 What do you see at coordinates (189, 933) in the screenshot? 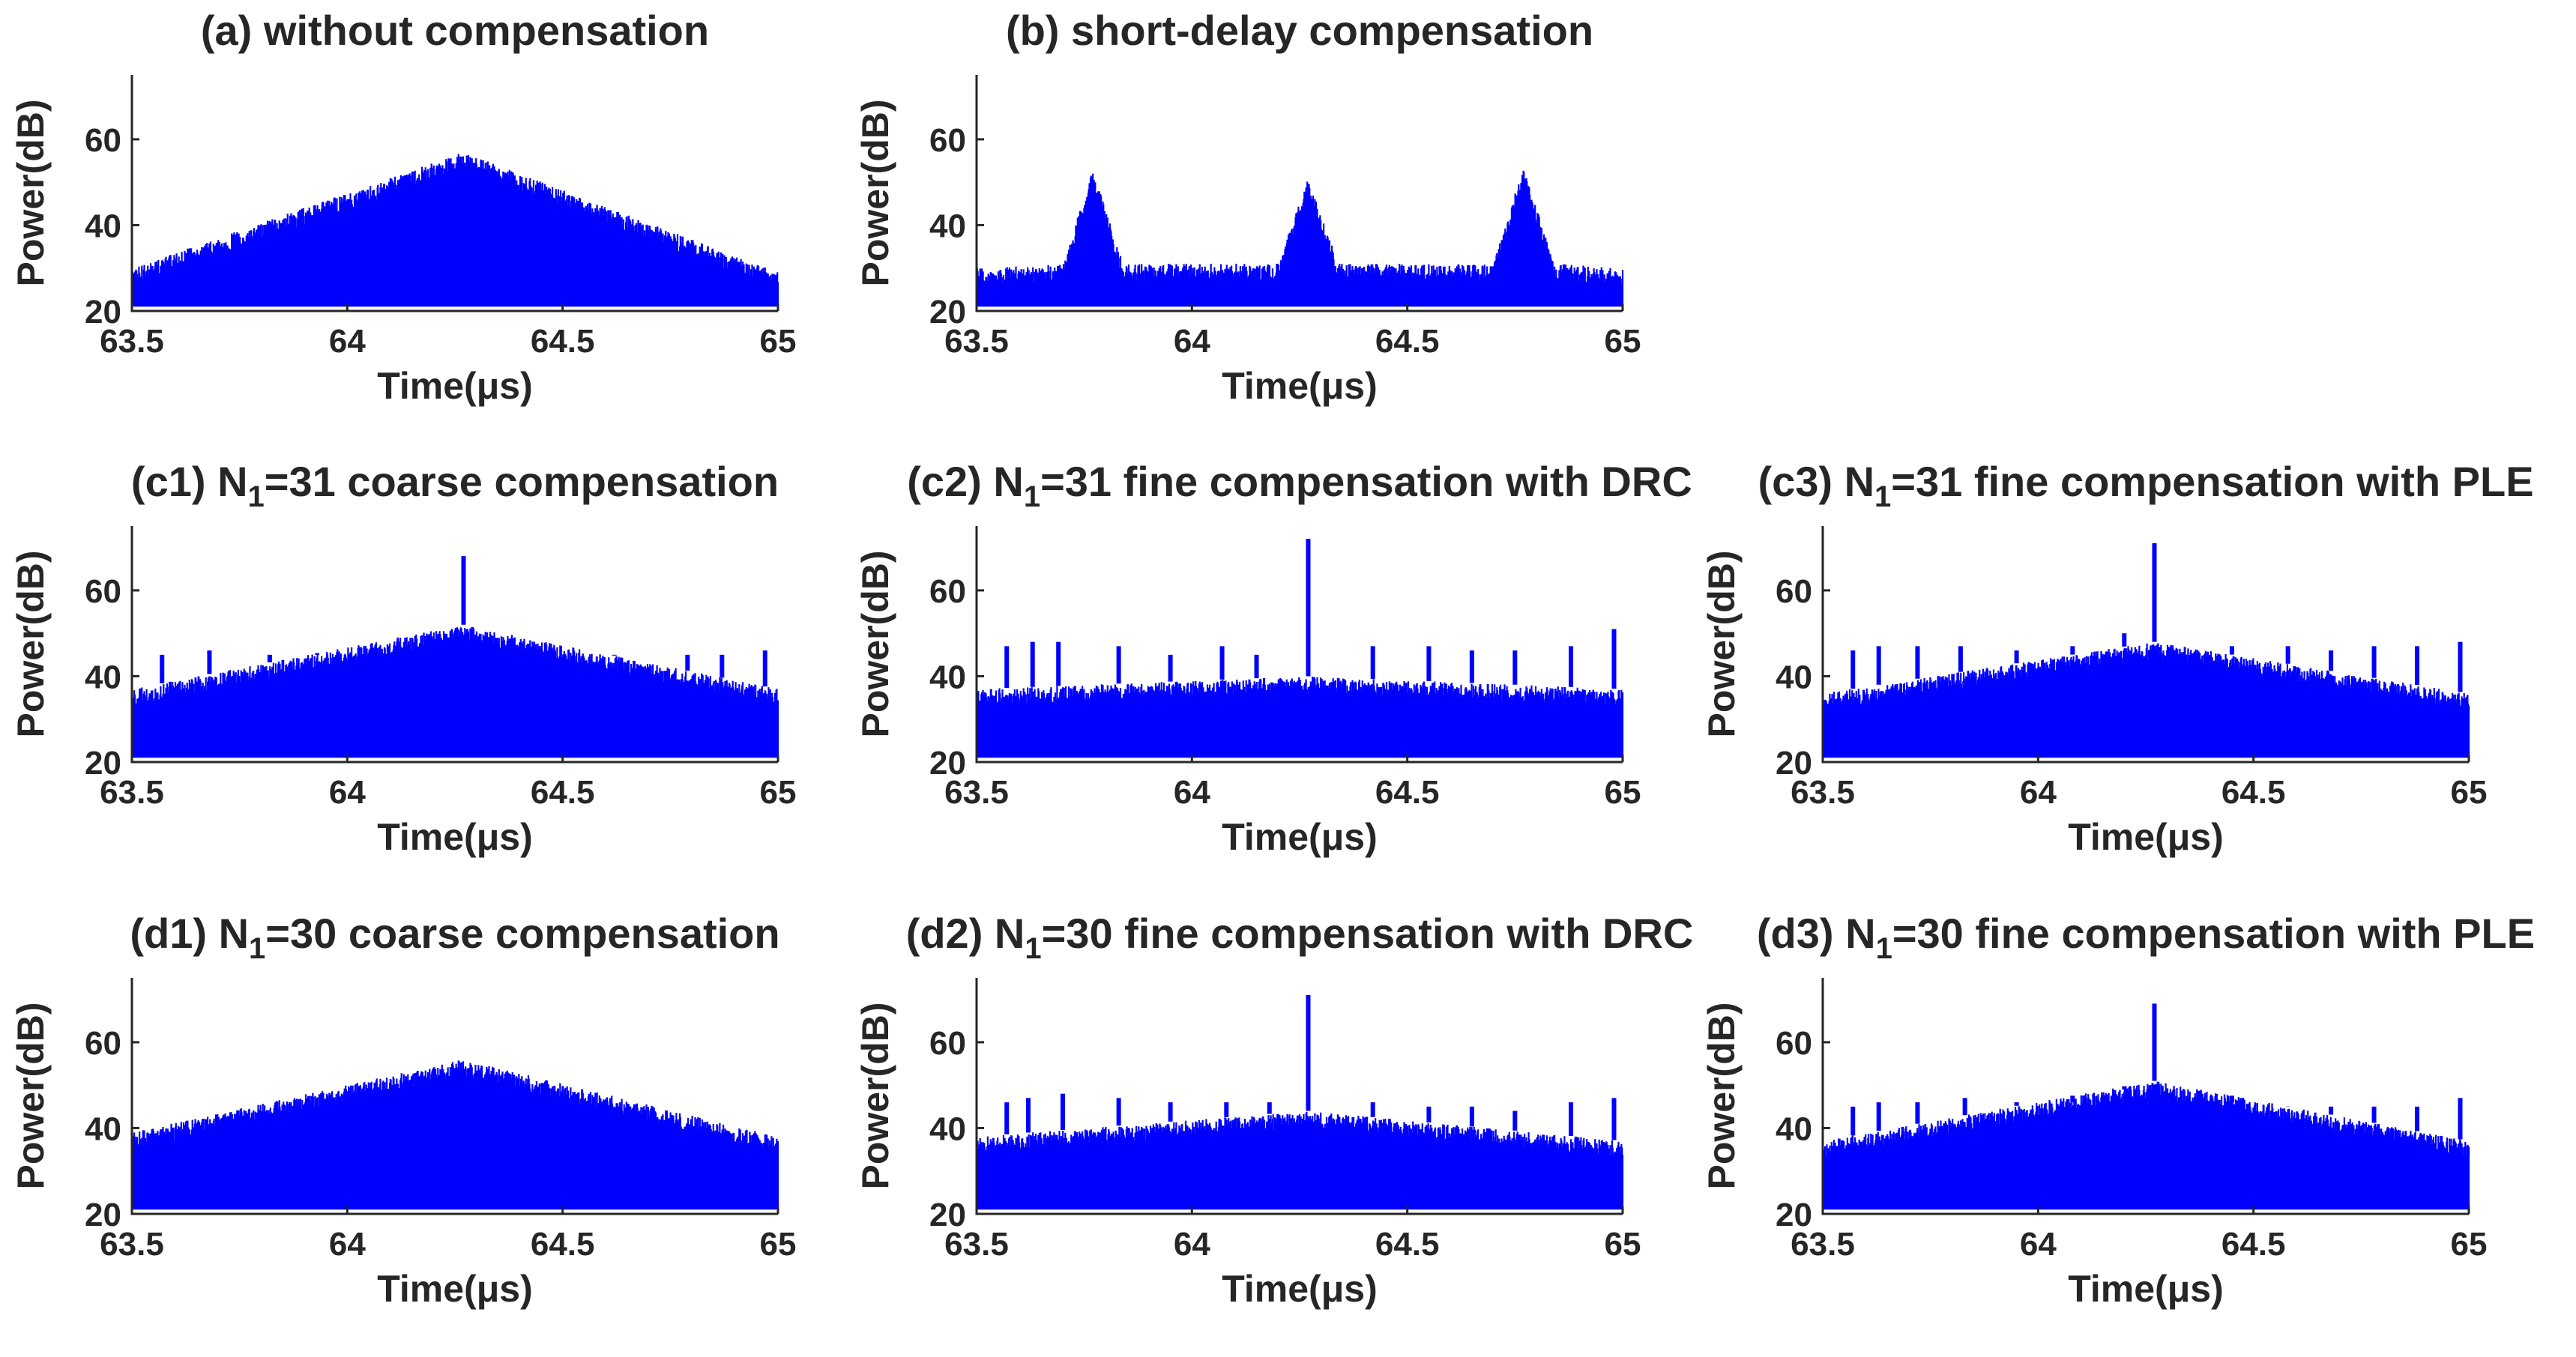
I see `title-text: (d1) N` at bounding box center [189, 933].